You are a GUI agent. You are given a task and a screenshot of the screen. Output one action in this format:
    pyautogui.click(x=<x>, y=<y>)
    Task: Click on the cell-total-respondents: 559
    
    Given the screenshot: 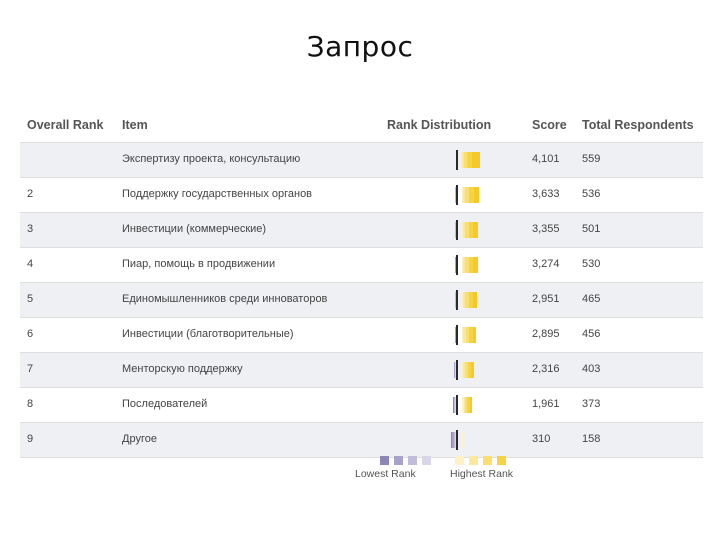 What is the action you would take?
    pyautogui.click(x=591, y=159)
    